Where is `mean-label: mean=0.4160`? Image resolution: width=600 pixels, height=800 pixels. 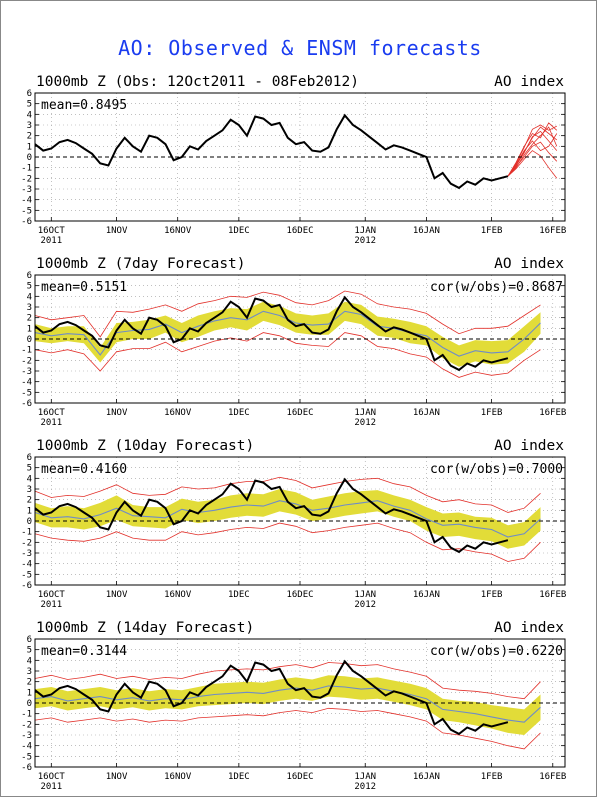
mean-label: mean=0.4160 is located at coordinates (84, 469).